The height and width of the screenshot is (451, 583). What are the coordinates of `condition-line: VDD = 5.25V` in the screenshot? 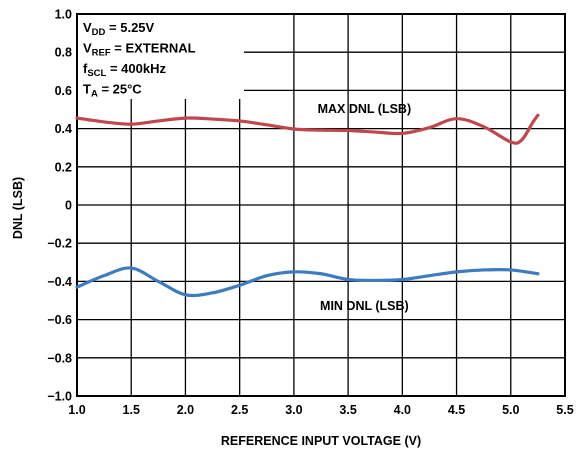 It's located at (119, 29).